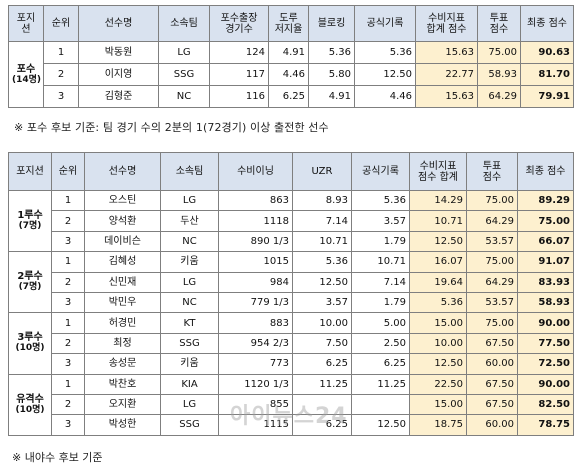 This screenshot has height=465, width=578. I want to click on table-row: 1루수 (7명) 1 오스틴 LG 863 8.93 5.36 14.29 75.00 89.29, so click(291, 221).